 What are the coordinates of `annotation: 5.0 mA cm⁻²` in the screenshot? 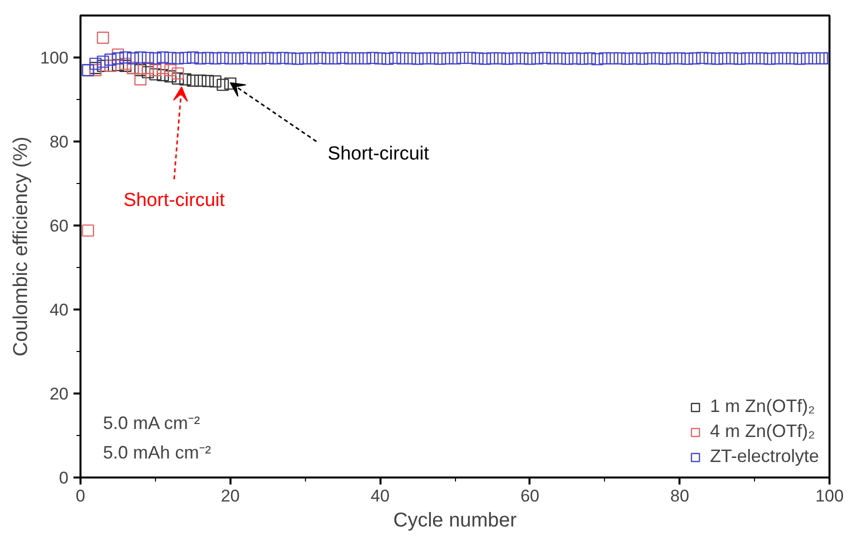 It's located at (151, 422).